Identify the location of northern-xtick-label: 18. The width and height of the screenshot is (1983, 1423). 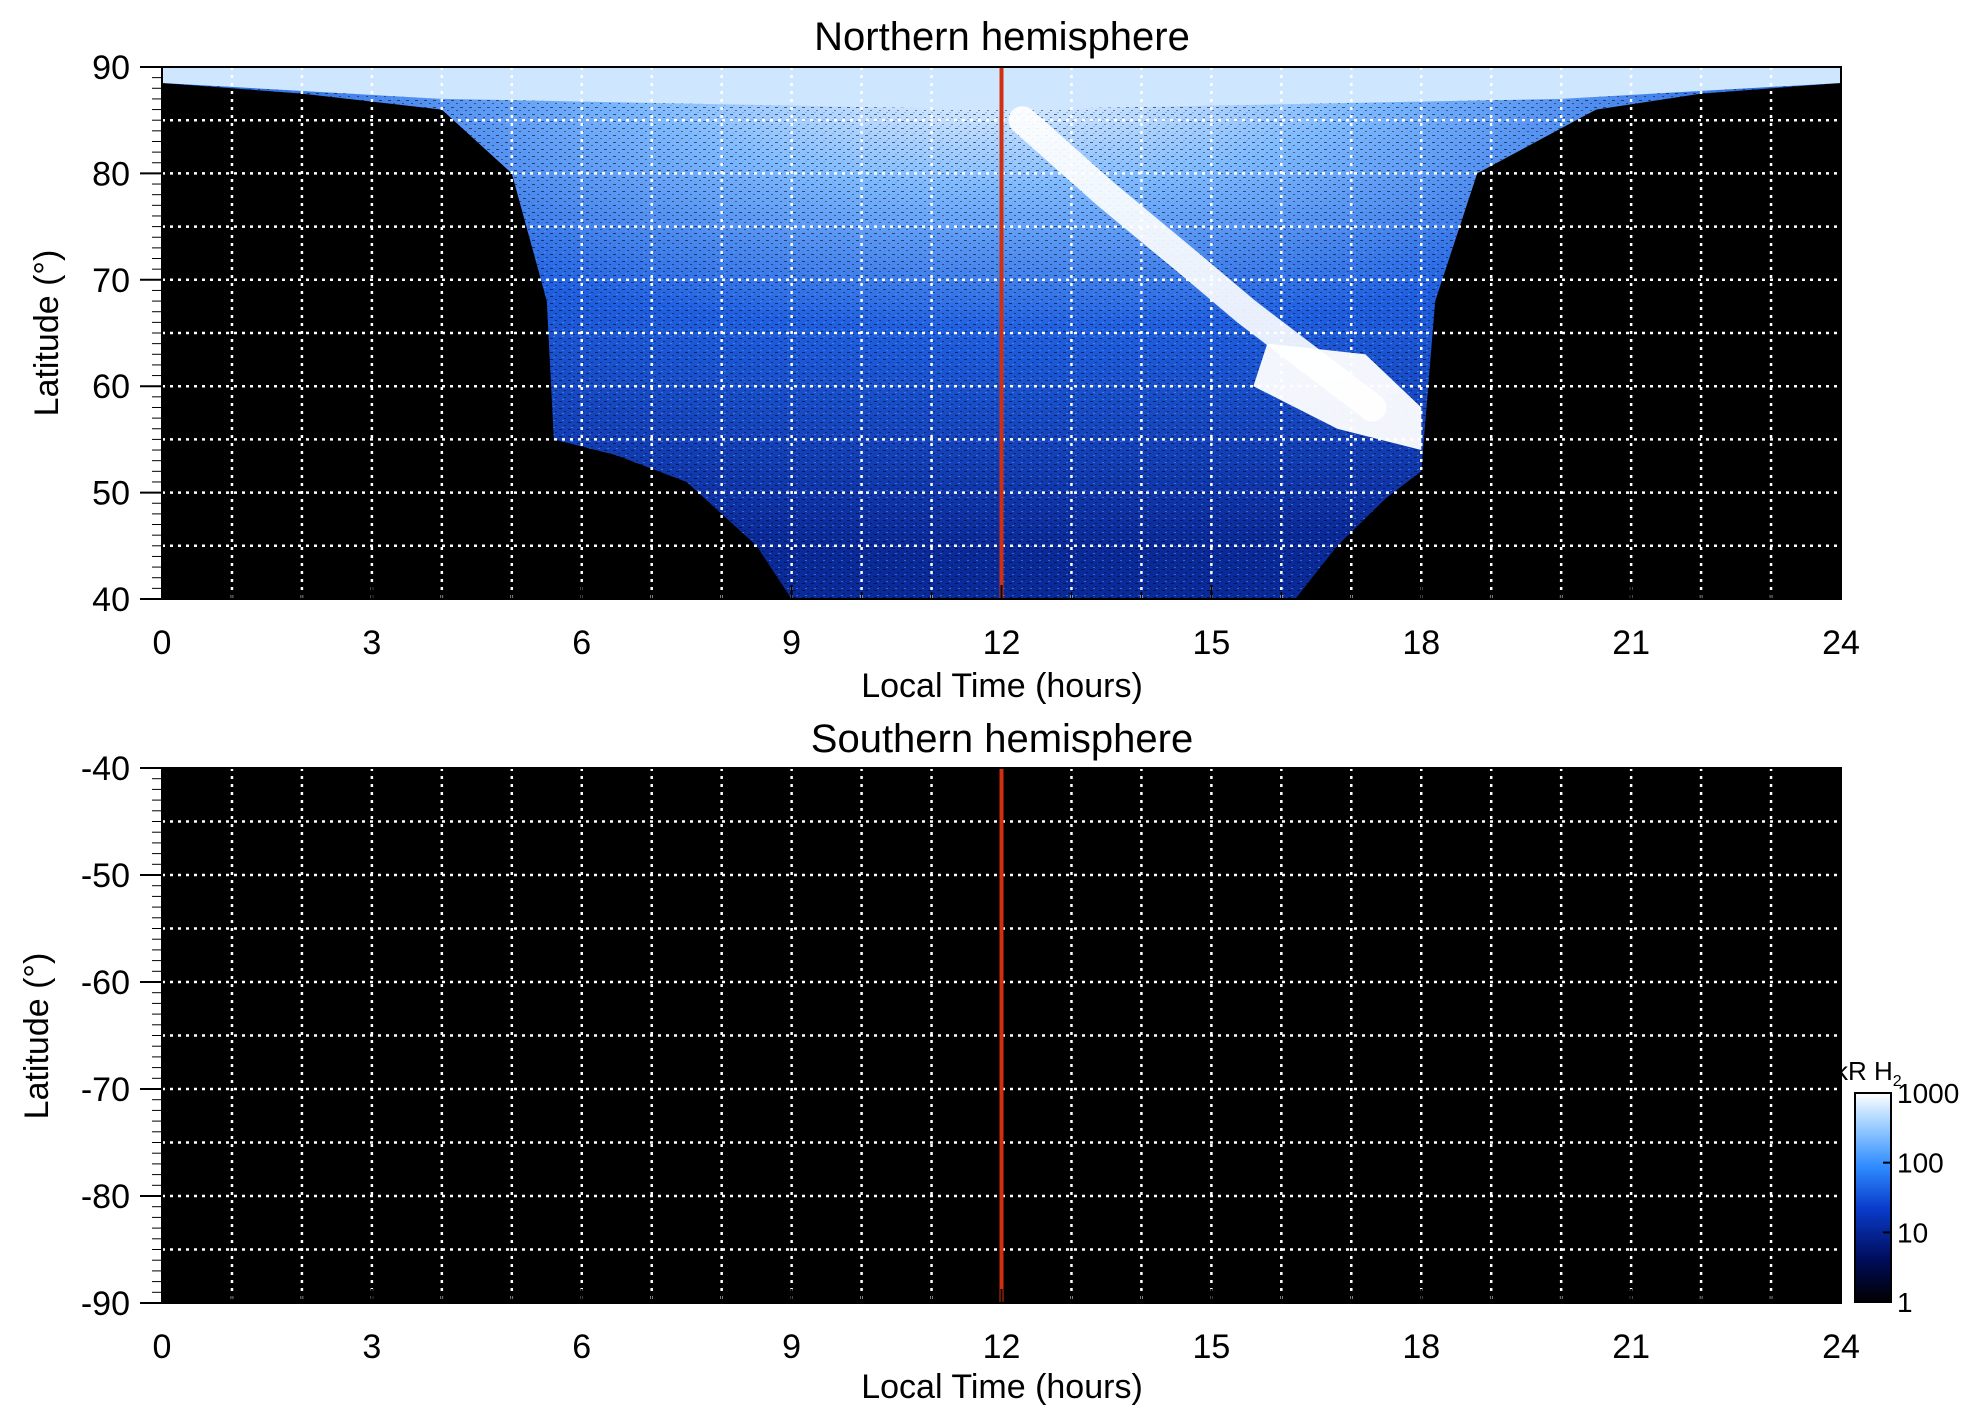
(1421, 643).